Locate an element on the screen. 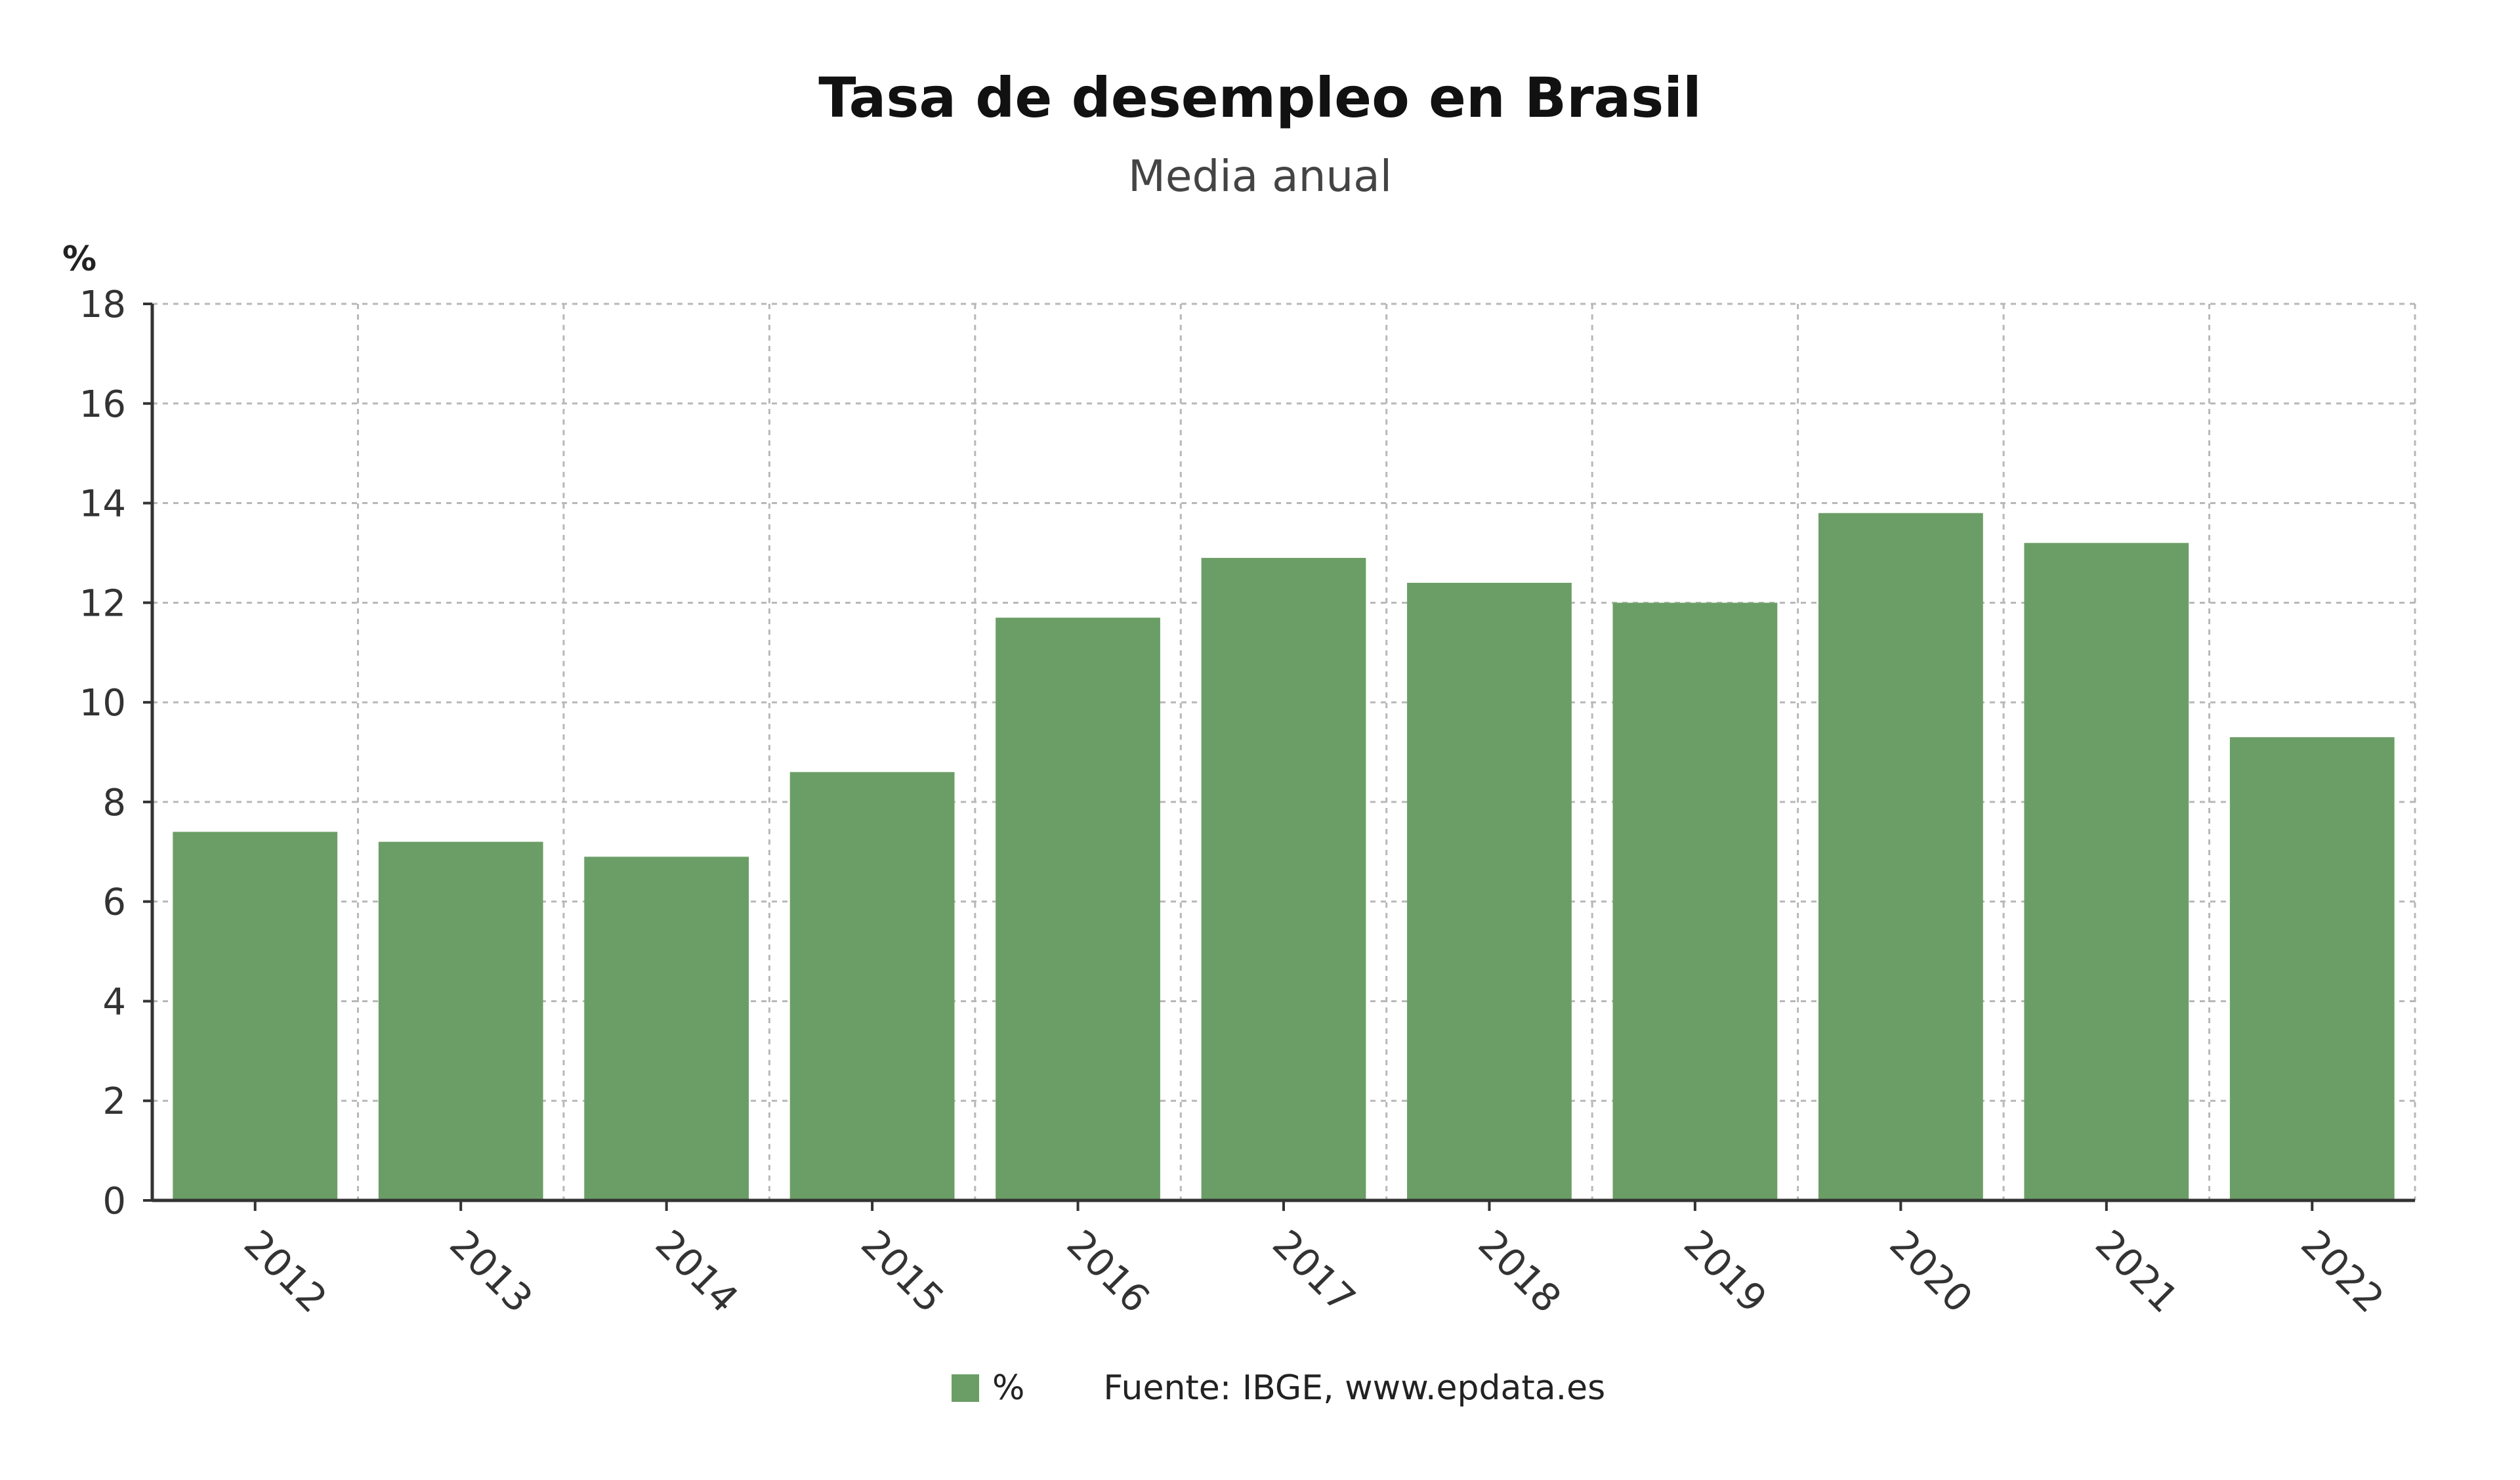  x-tick-label: 2016 is located at coordinates (1108, 1271).